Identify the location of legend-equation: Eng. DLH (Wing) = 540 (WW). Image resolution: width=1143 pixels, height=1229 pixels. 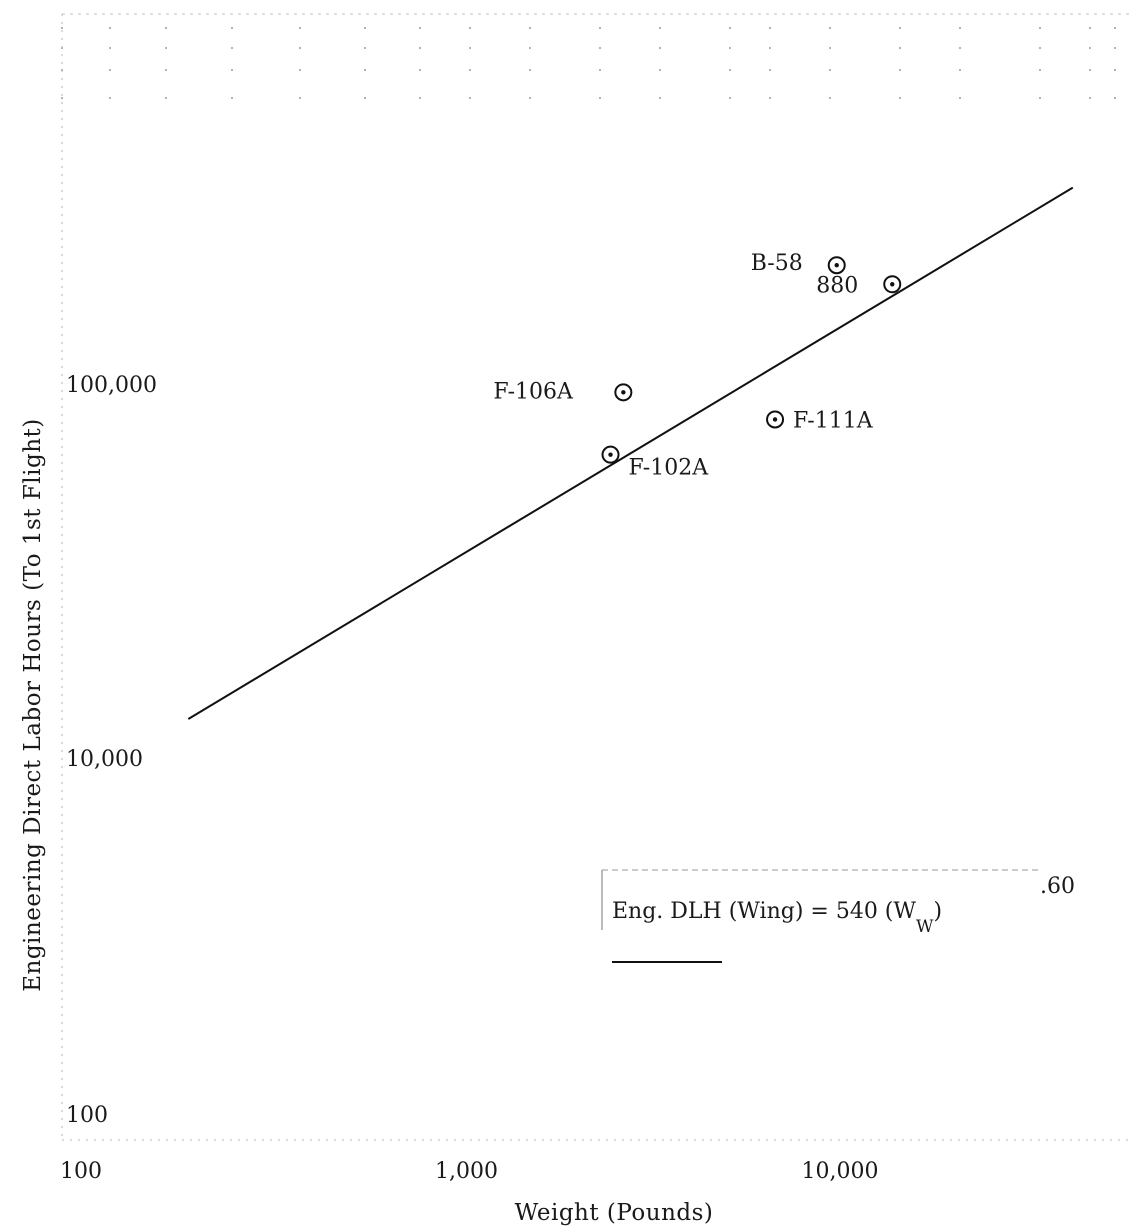
(777, 918).